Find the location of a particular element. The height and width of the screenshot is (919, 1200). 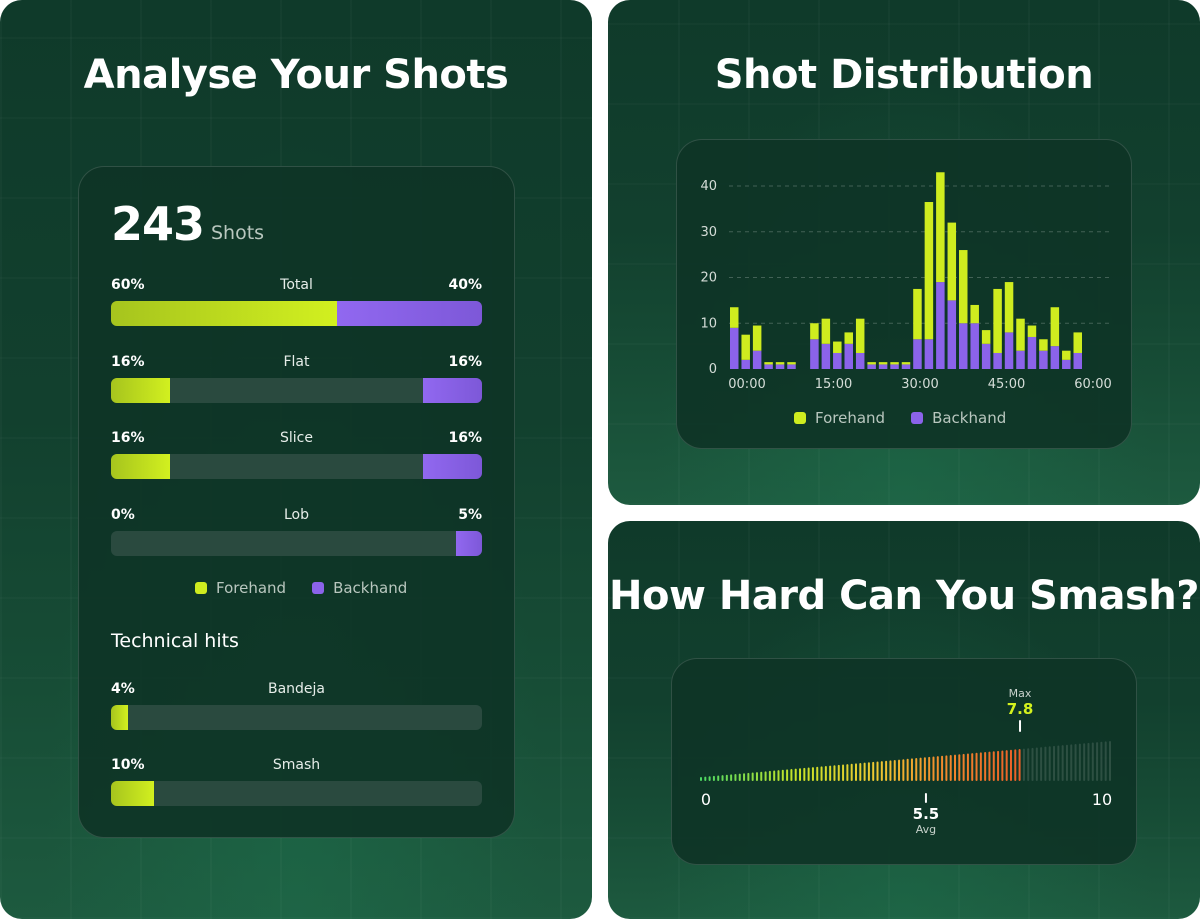

lob-forehand-pct: 0% is located at coordinates (123, 515).